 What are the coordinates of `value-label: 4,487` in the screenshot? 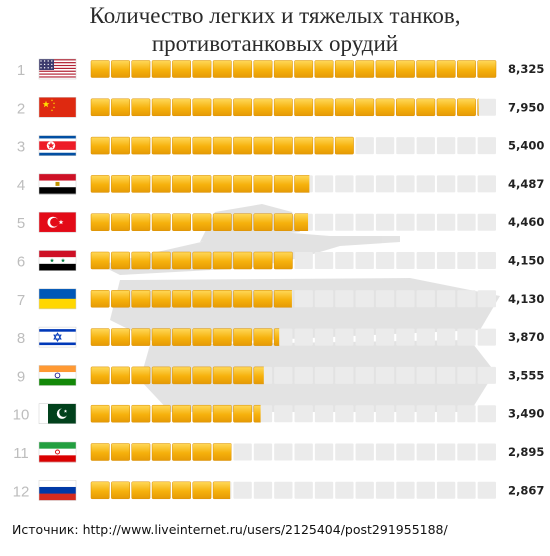 It's located at (526, 184).